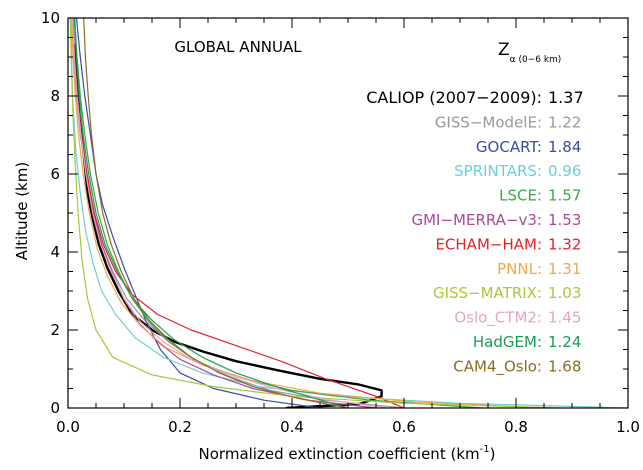 This screenshot has width=643, height=470. Describe the element at coordinates (238, 47) in the screenshot. I see `chart-title: GLOBAL ANNUAL` at that location.